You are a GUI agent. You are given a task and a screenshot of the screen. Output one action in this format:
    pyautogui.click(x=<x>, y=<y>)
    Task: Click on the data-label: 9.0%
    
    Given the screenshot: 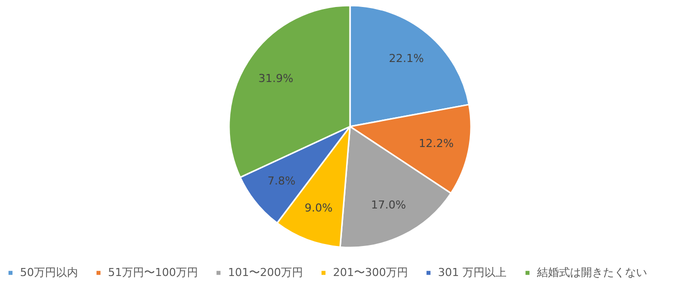 What is the action you would take?
    pyautogui.click(x=318, y=208)
    